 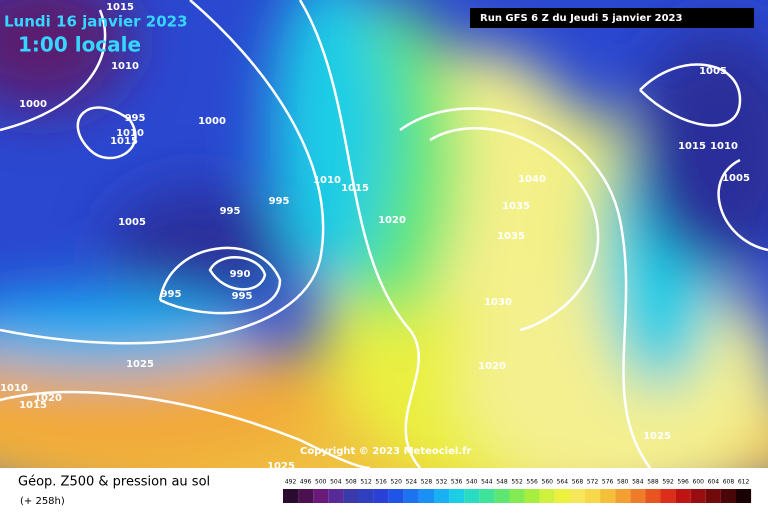 I want to click on scale-label: 584, so click(x=638, y=482).